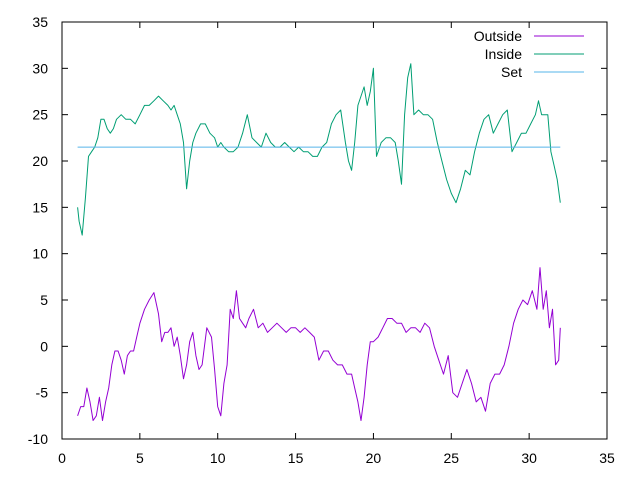  What do you see at coordinates (40, 115) in the screenshot?
I see `y-tick-label: 25` at bounding box center [40, 115].